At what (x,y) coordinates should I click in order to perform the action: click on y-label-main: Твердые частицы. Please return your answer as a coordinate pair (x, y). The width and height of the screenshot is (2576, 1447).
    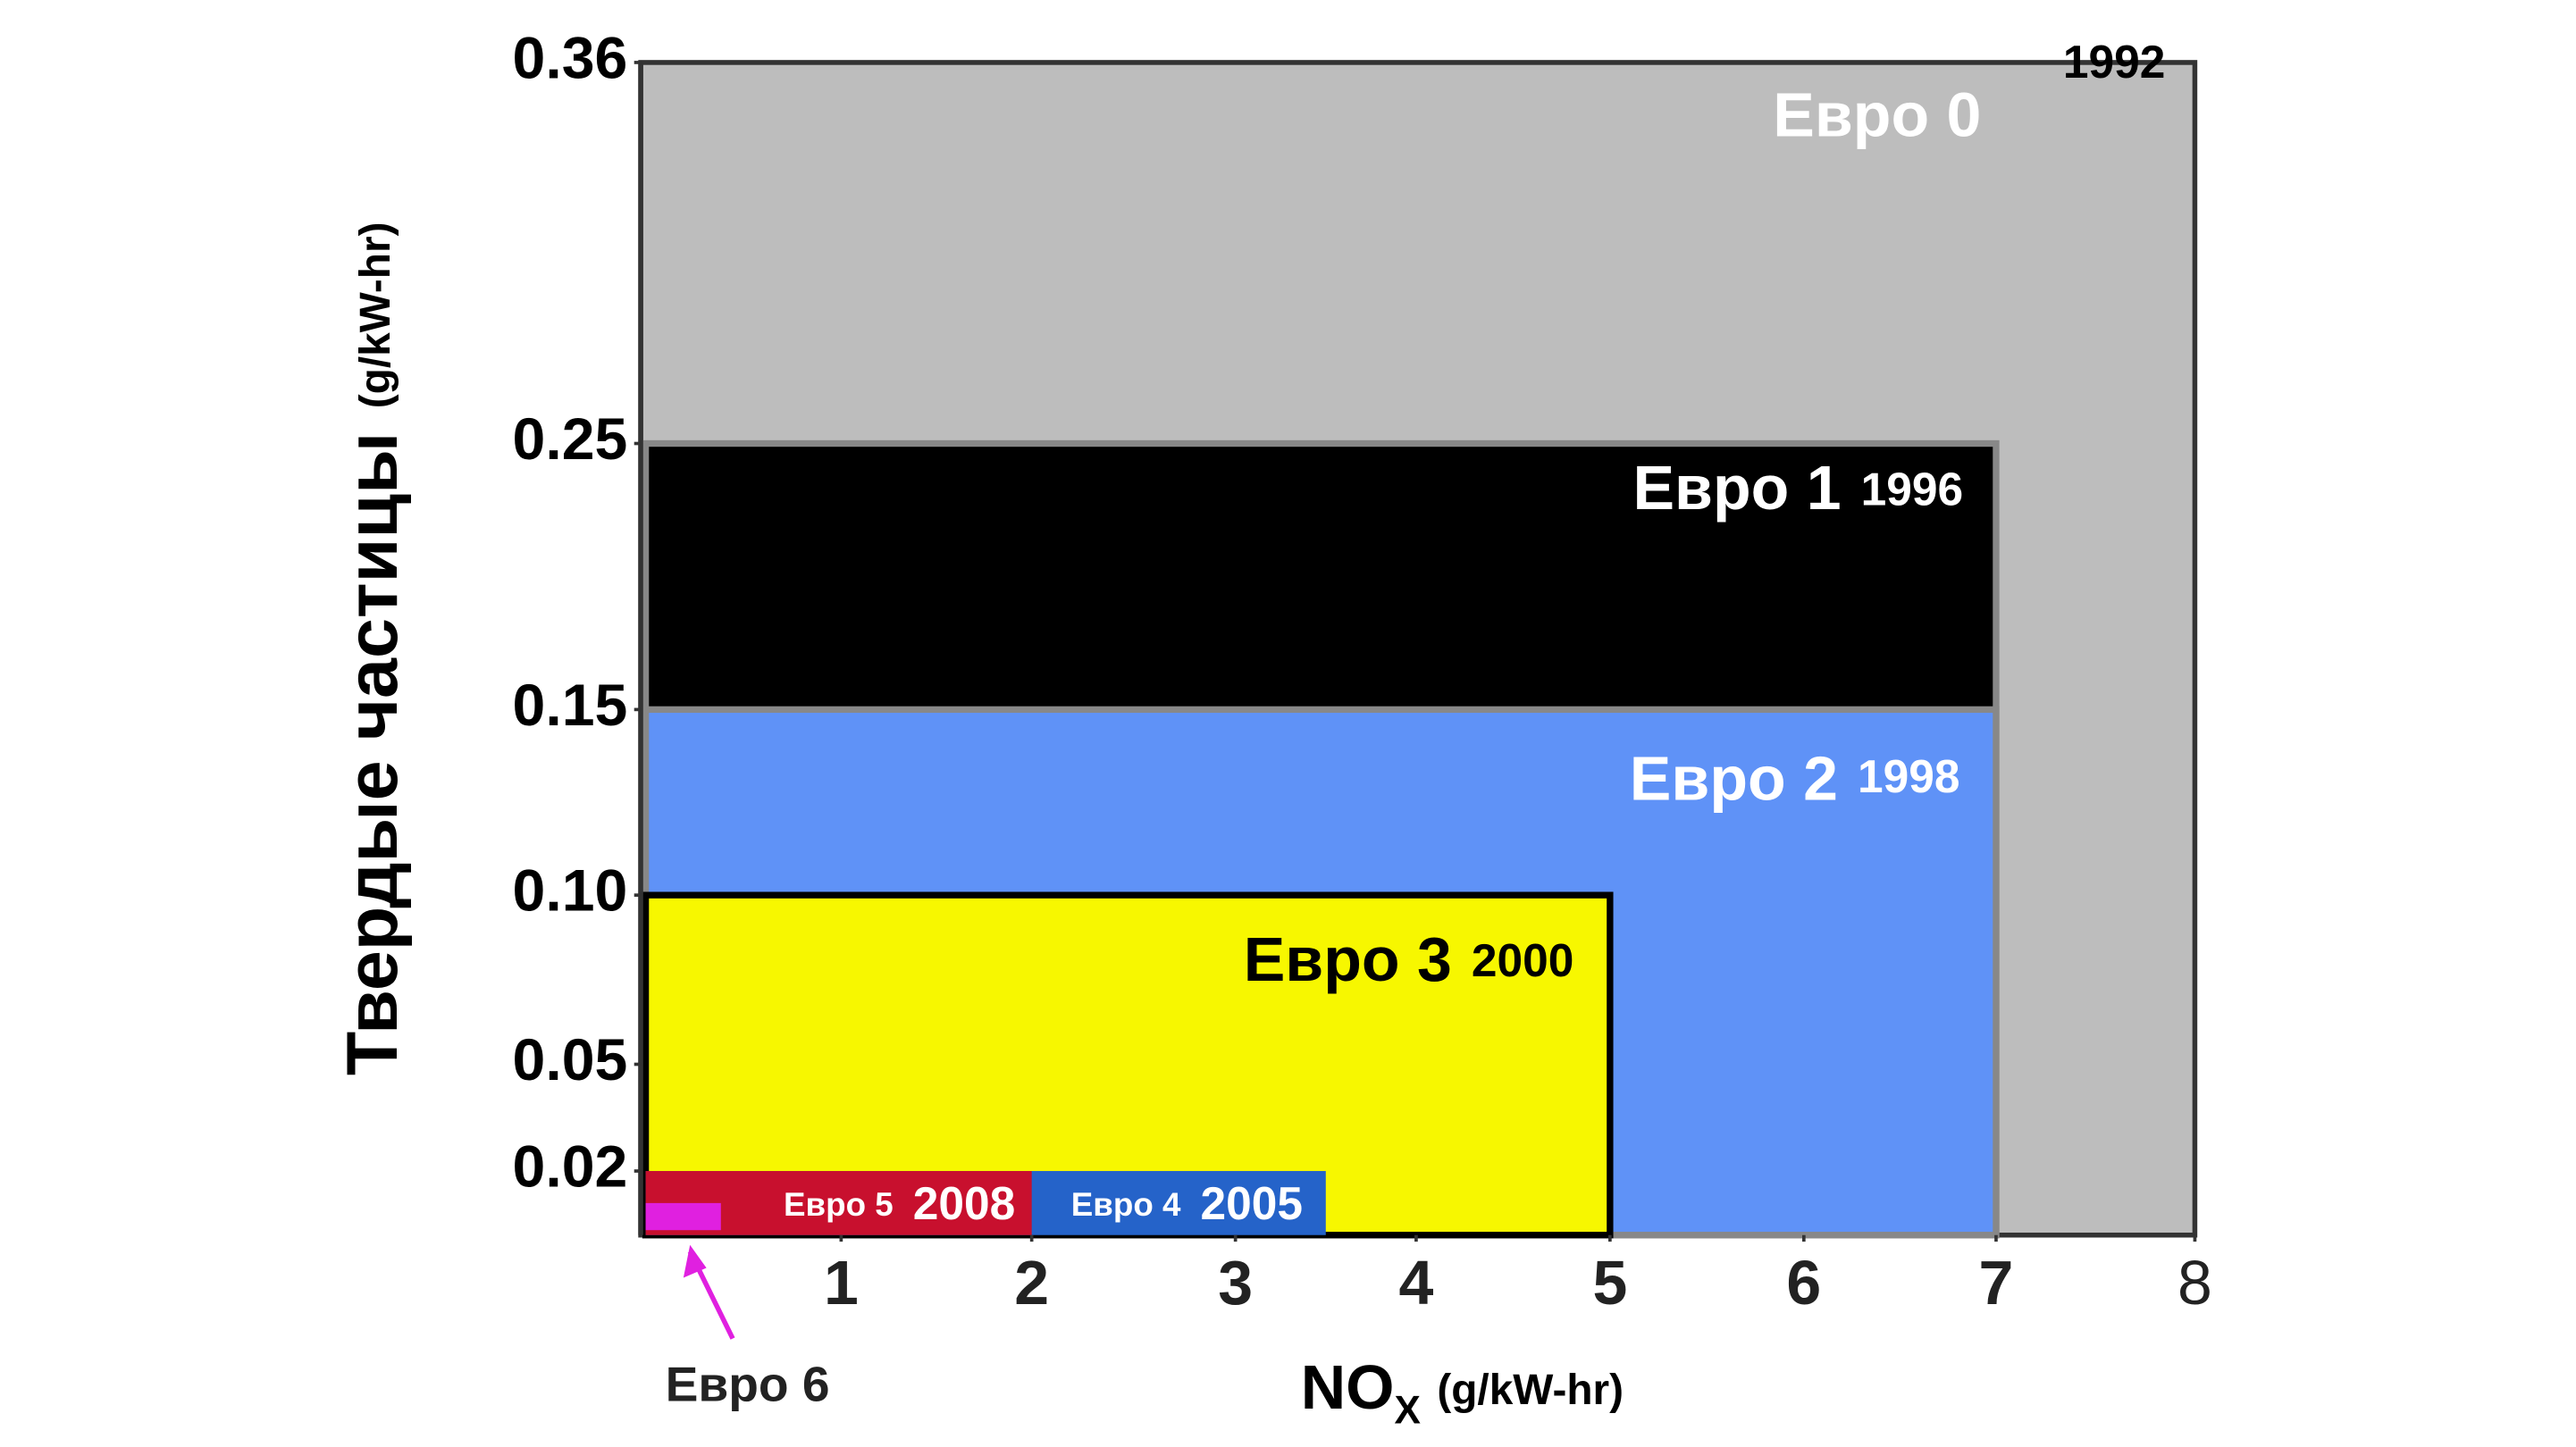
    Looking at the image, I should click on (372, 753).